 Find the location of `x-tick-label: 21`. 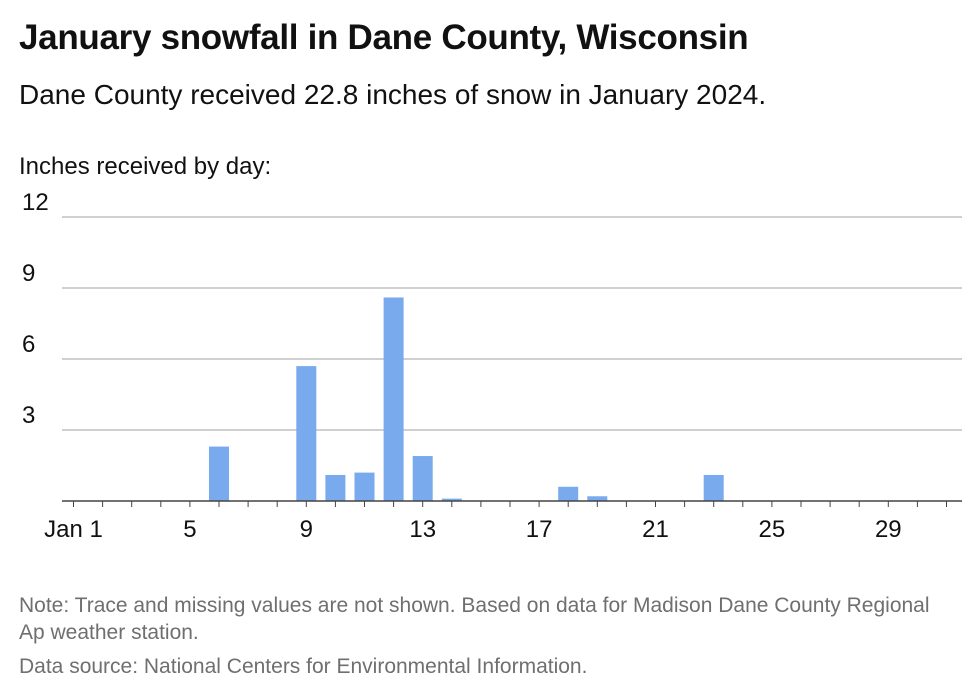

x-tick-label: 21 is located at coordinates (655, 529).